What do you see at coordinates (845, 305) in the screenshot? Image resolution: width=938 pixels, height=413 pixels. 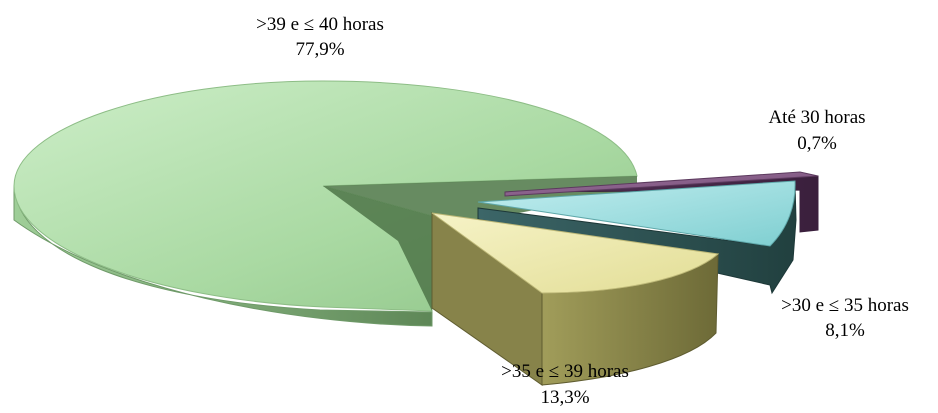 I see `label-30-35-name: >30 e ≤ 35 horas` at bounding box center [845, 305].